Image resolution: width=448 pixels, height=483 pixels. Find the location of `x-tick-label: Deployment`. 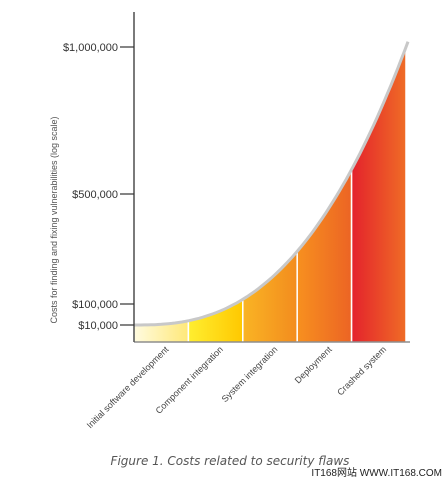

x-tick-label: Deployment is located at coordinates (313, 364).